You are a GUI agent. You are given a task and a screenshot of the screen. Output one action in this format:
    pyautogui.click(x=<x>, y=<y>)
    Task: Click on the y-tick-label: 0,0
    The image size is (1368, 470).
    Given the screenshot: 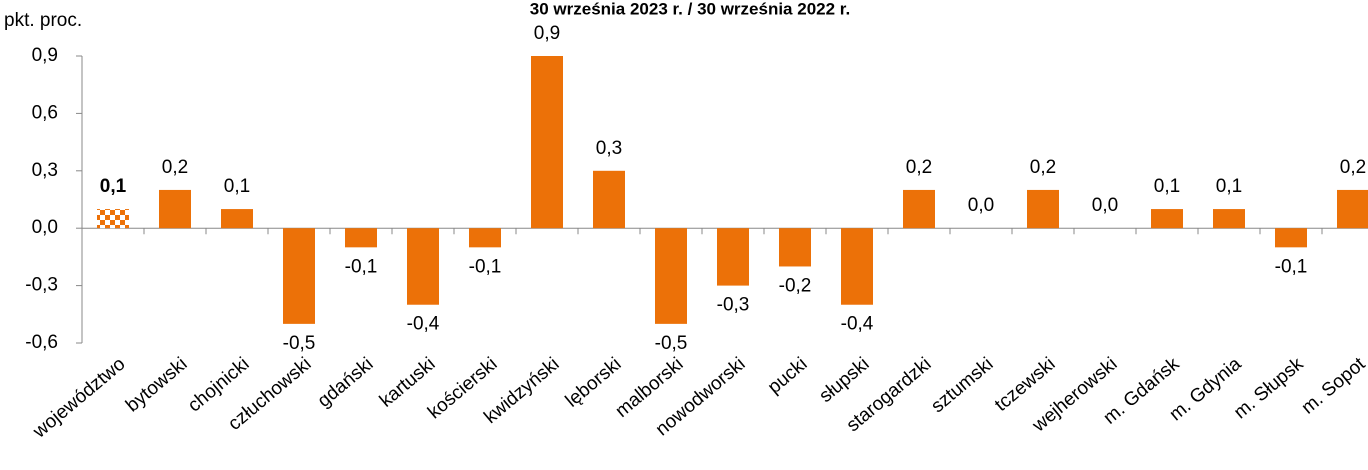 What is the action you would take?
    pyautogui.click(x=45, y=227)
    